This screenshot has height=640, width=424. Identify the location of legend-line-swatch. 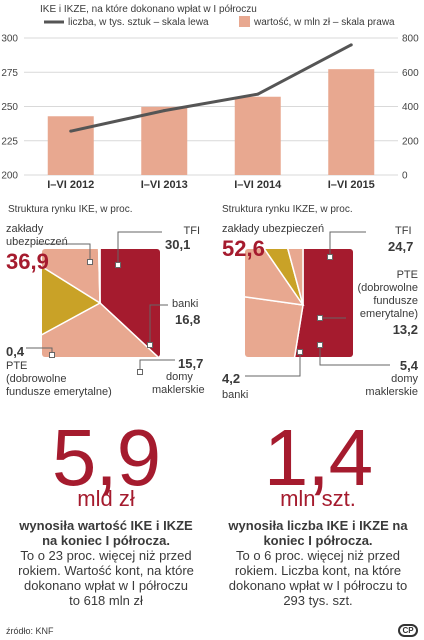
(54, 22).